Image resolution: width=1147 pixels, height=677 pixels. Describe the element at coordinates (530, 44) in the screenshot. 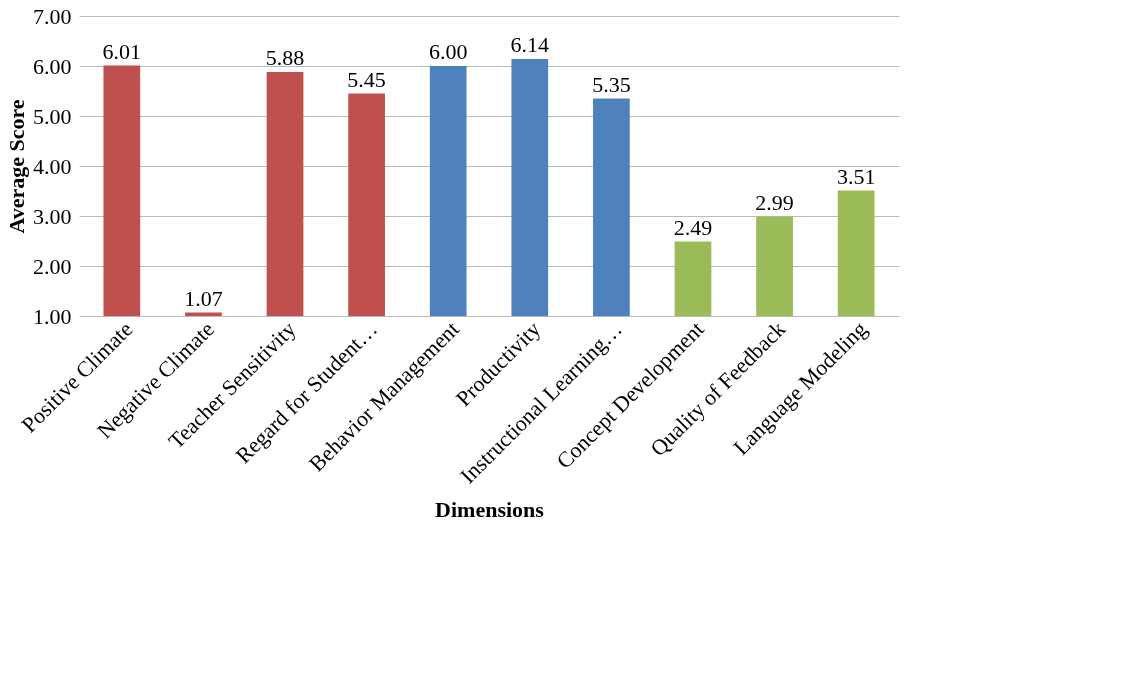

I see `data-label: 6.14` at that location.